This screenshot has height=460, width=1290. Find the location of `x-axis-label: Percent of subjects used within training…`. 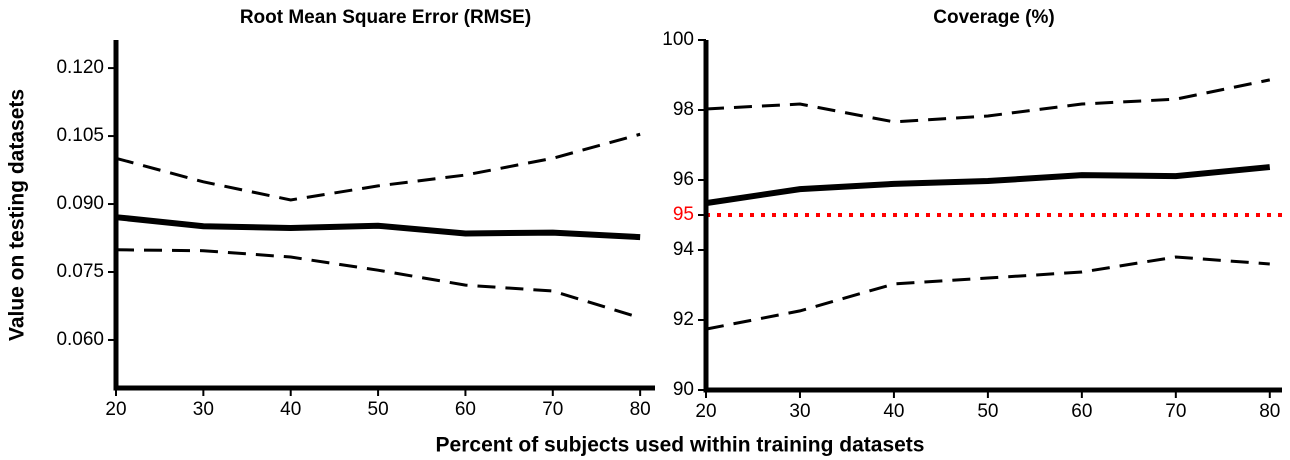

x-axis-label: Percent of subjects used within training… is located at coordinates (680, 445).